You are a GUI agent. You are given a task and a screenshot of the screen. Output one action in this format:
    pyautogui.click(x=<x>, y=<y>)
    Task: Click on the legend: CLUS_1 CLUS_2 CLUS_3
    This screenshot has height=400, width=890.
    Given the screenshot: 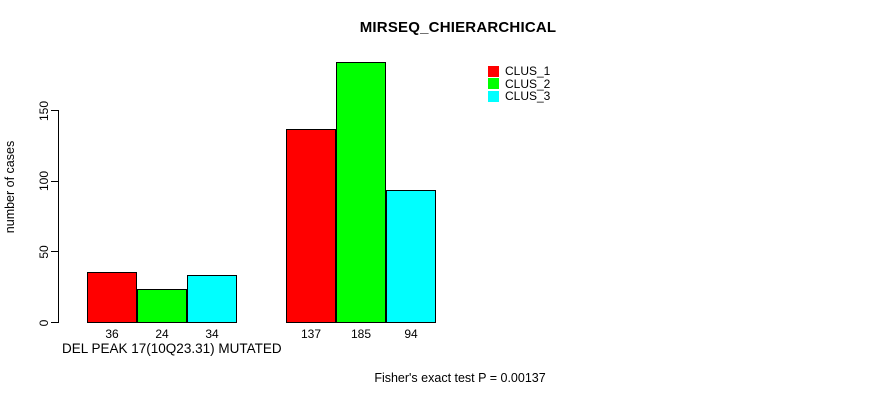 What is the action you would take?
    pyautogui.click(x=519, y=84)
    